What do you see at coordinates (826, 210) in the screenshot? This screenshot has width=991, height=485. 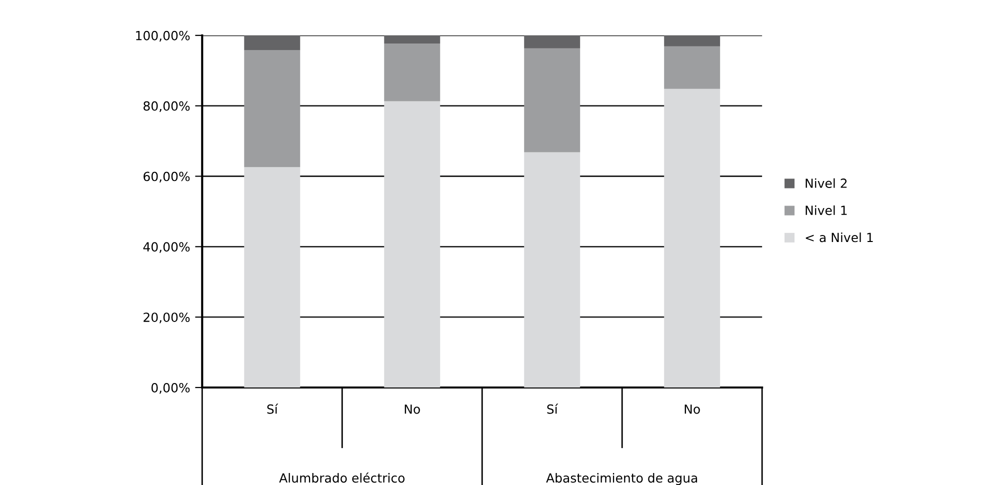 I see `legend-label: Nivel 1` at bounding box center [826, 210].